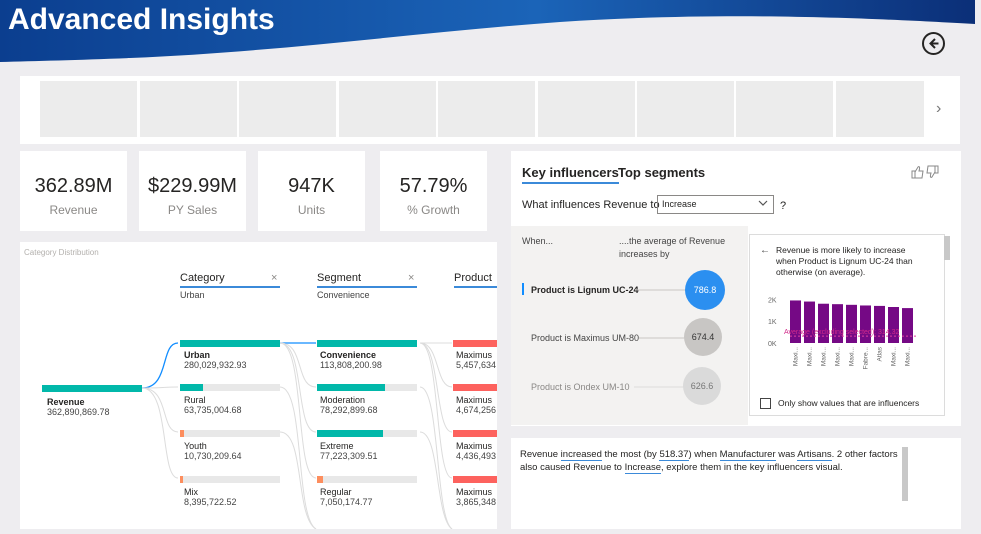 The image size is (981, 534). I want to click on kpi-card-revenue: 362.89M Revenue, so click(73, 191).